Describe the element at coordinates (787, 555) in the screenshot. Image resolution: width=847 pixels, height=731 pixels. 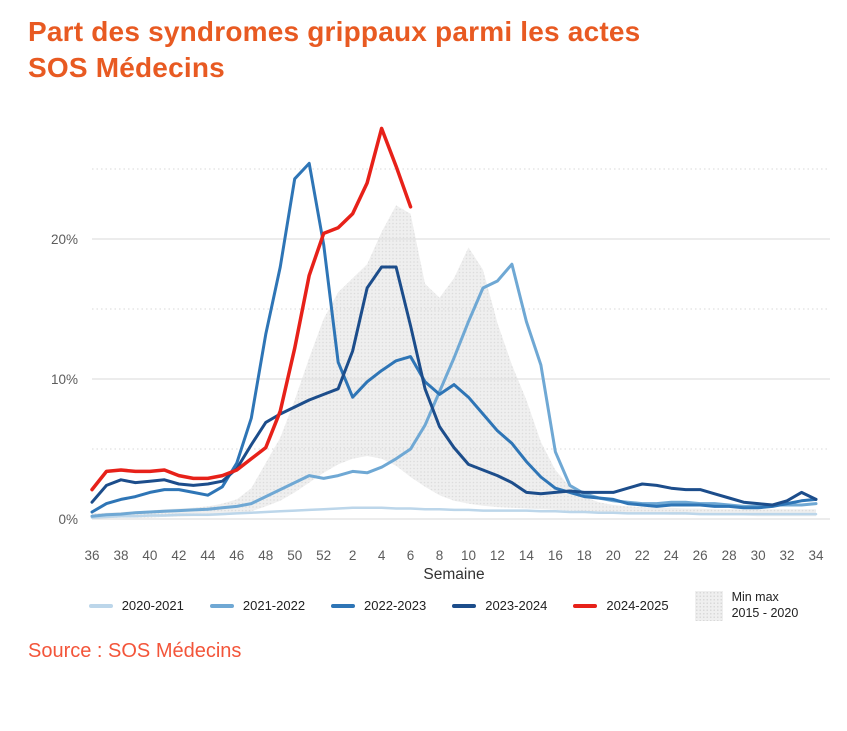
I see `x-axis-tick-label: 32` at that location.